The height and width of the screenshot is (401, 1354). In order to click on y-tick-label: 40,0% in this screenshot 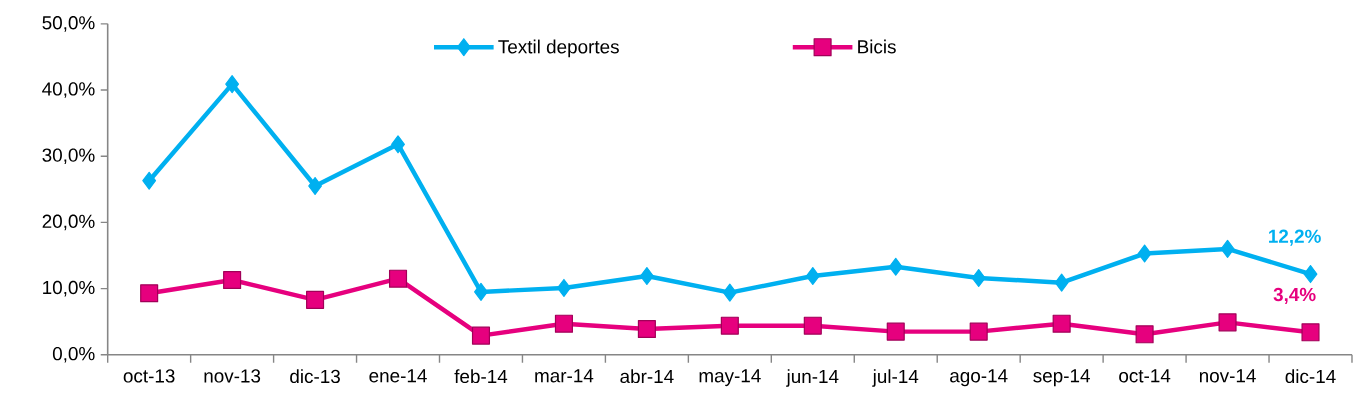, I will do `click(68, 90)`.